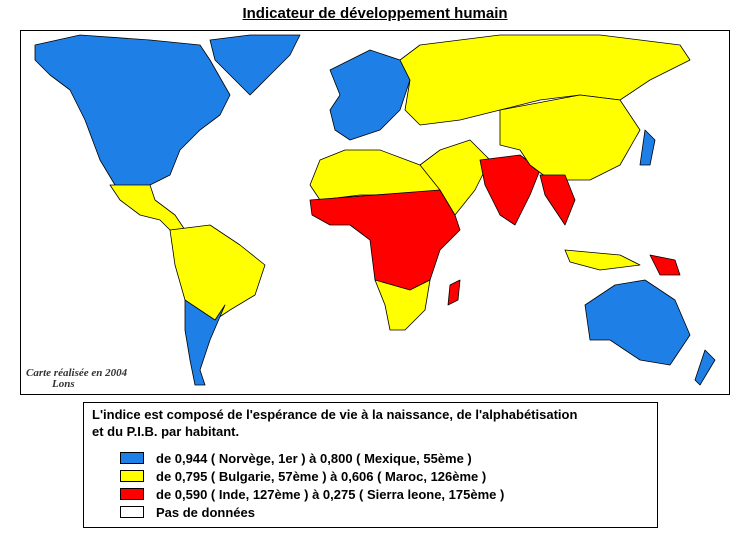 The height and width of the screenshot is (550, 750). Describe the element at coordinates (166, 431) in the screenshot. I see `description-line: et du P.I.B. par habitant.` at that location.